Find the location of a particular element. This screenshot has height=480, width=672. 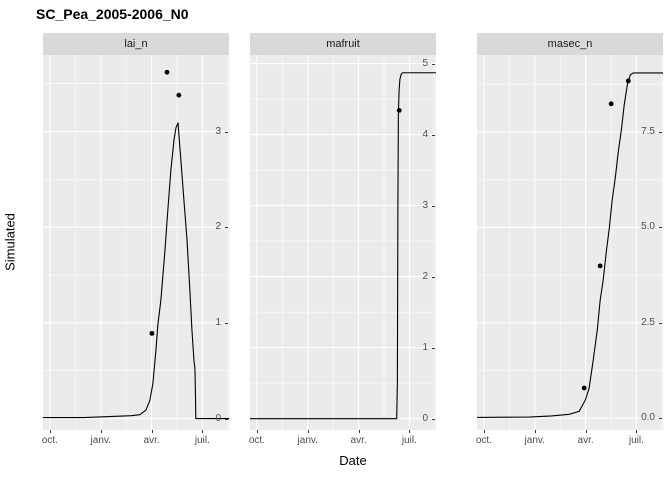

facet-strip-label: mafruit is located at coordinates (343, 44).